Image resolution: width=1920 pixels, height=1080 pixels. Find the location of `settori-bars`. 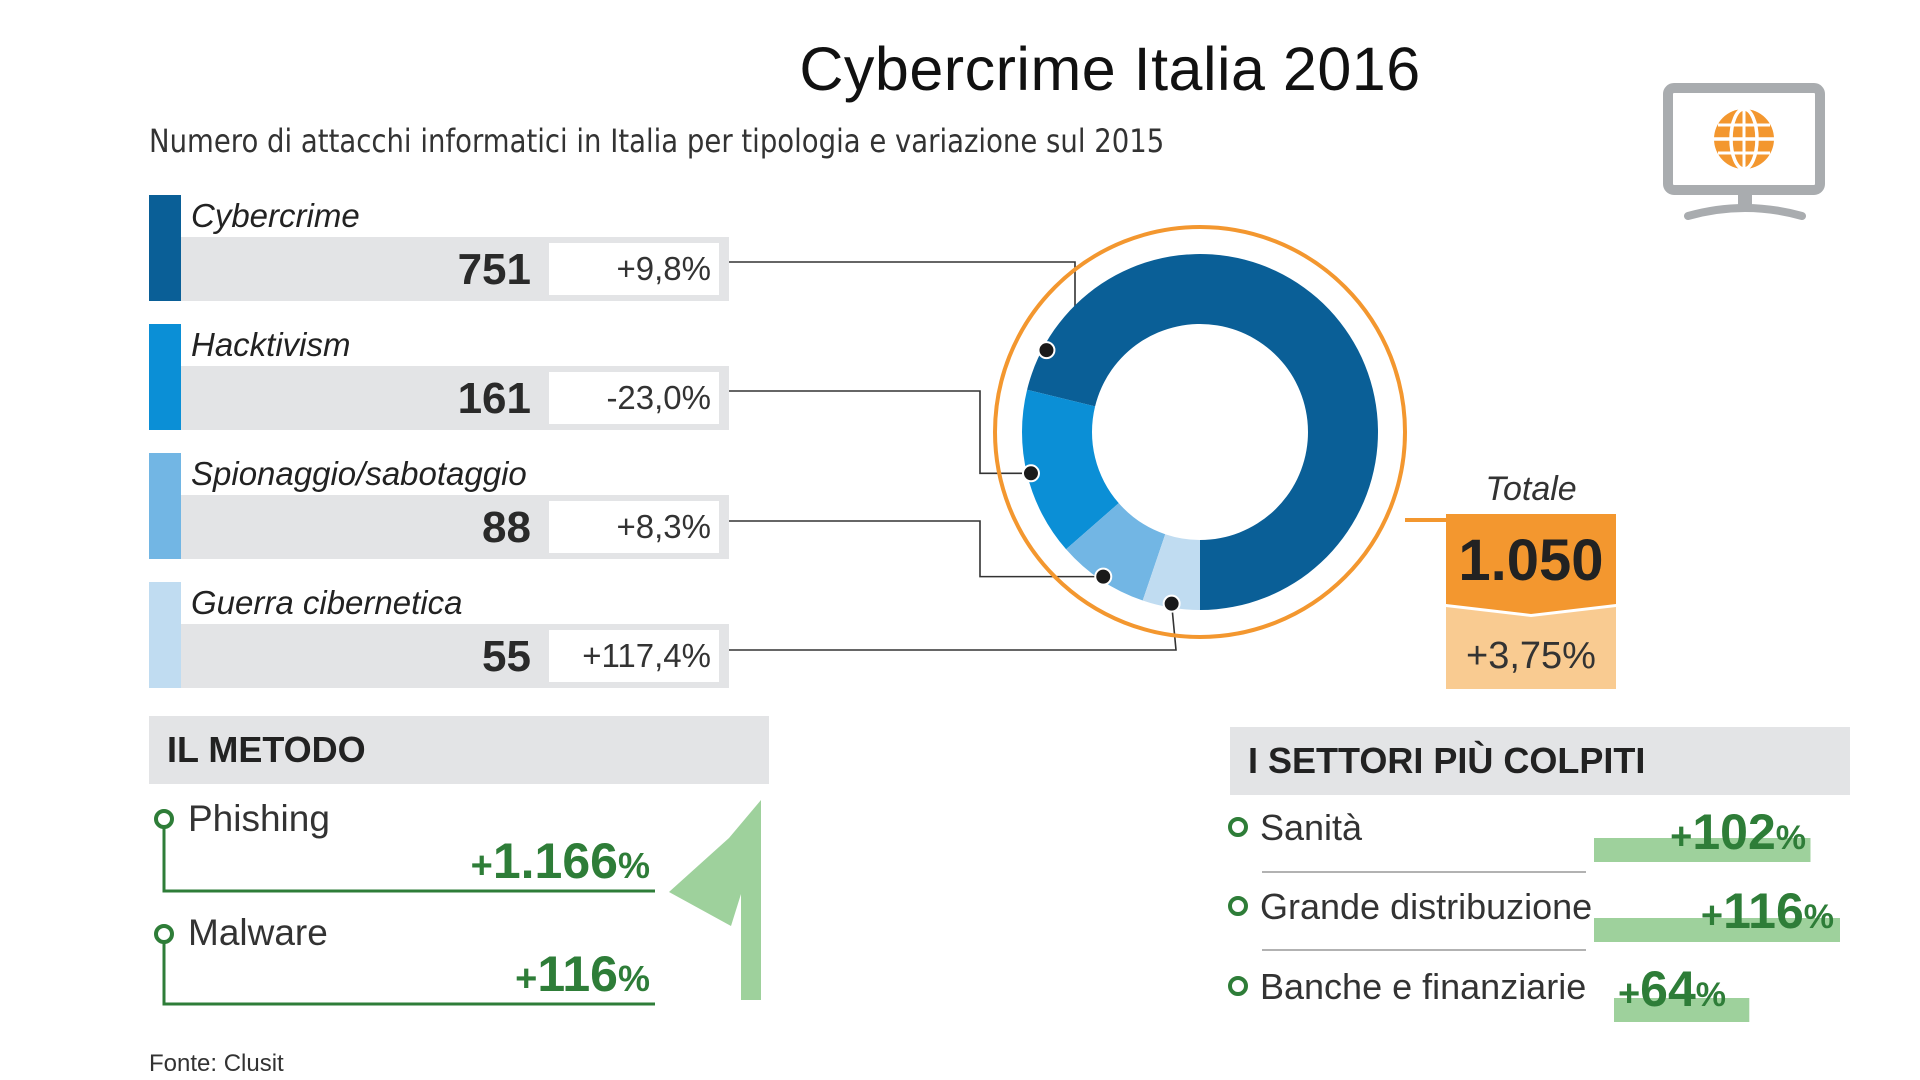

settori-bars is located at coordinates (1534, 919).